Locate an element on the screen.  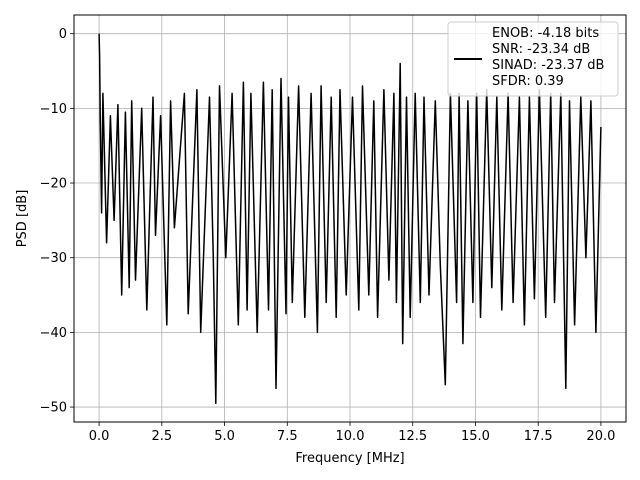
x-tick-label: 10.0 is located at coordinates (350, 436).